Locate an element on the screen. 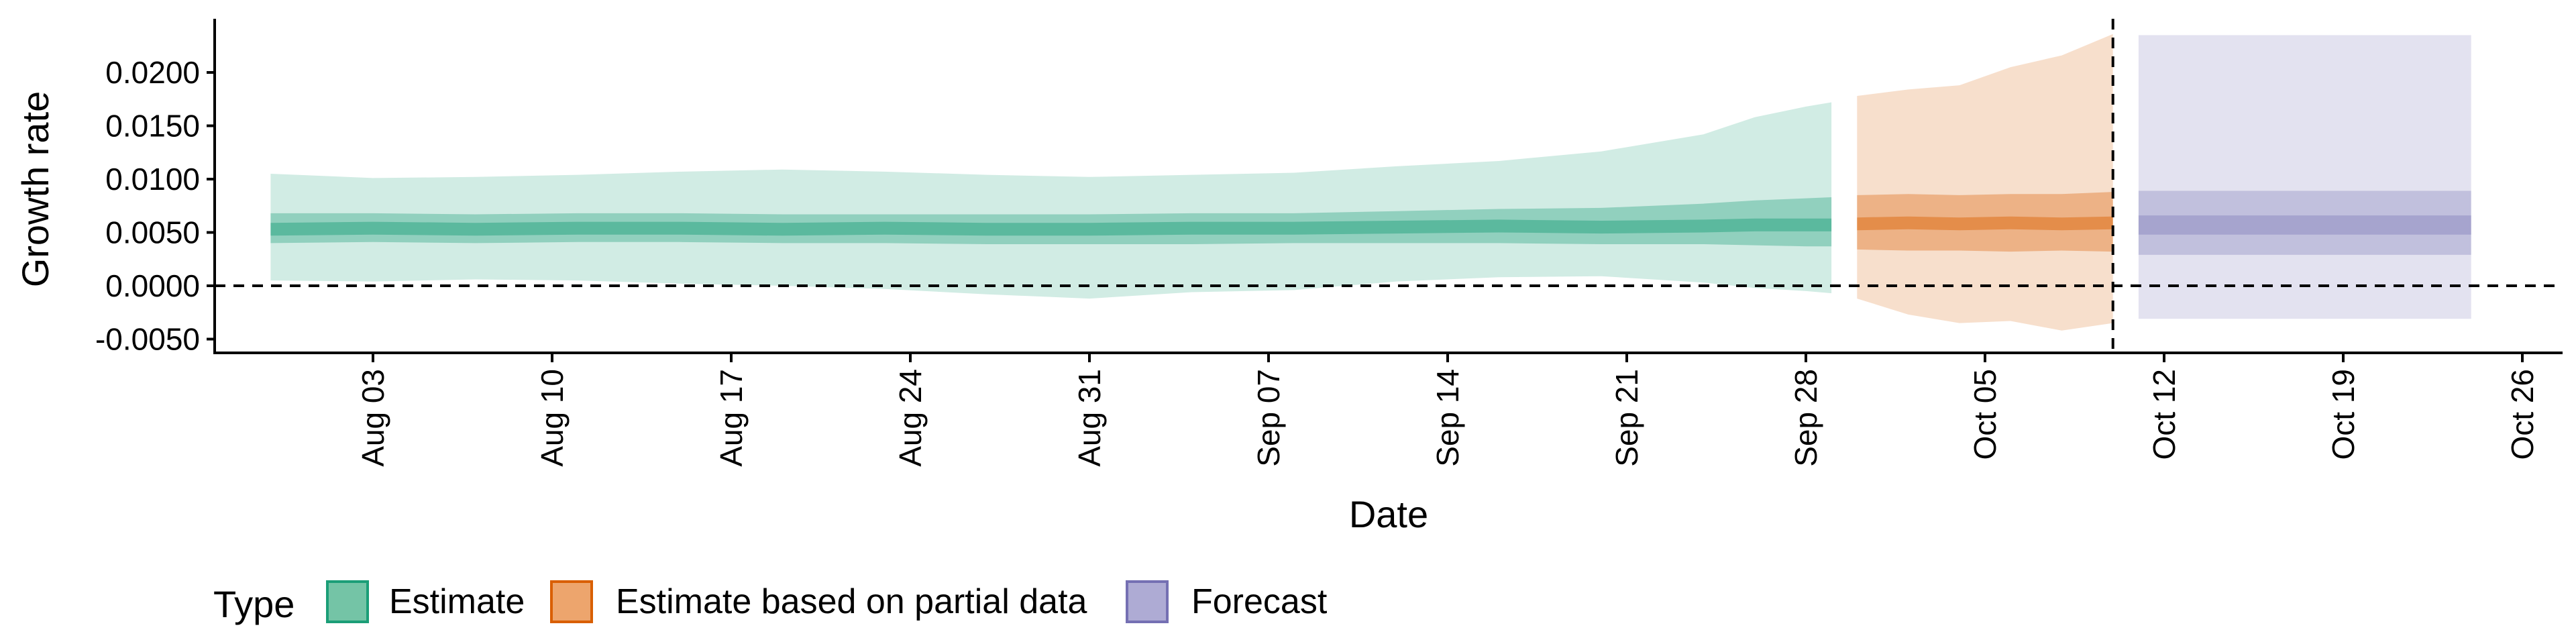 Image resolution: width=2576 pixels, height=644 pixels. legend-item-estimate: Estimate is located at coordinates (425, 601).